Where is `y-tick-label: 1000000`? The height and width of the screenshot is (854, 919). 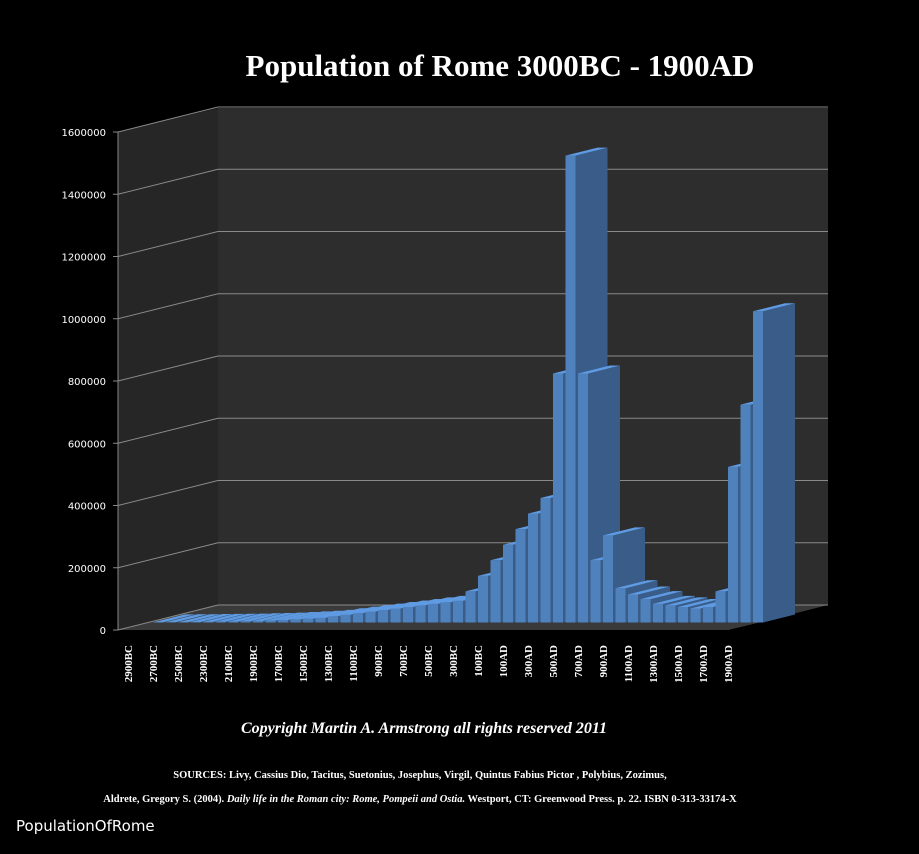
y-tick-label: 1000000 is located at coordinates (83, 320).